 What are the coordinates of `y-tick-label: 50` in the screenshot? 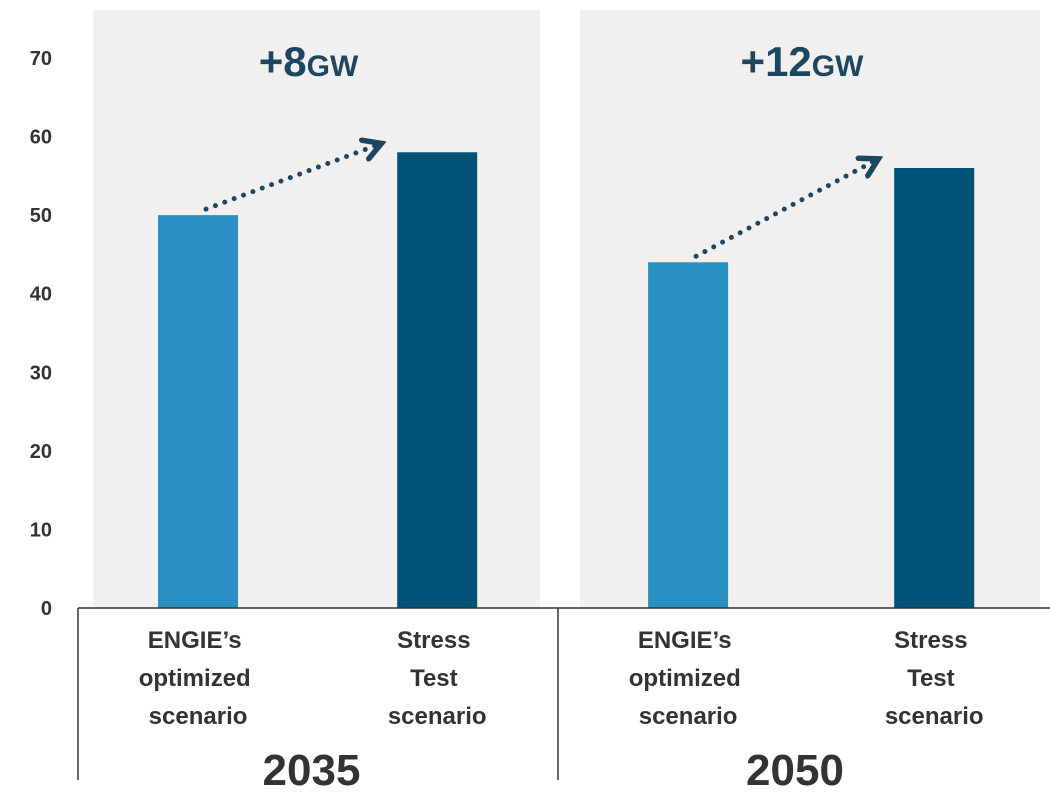 It's located at (41, 216).